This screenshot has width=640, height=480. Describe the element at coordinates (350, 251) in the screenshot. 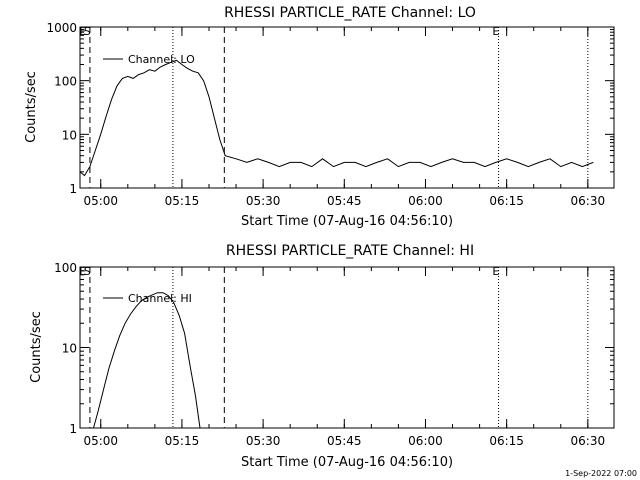

I see `chart-title-hi: RHESSI PARTICLE_RATE Channel: HI` at that location.